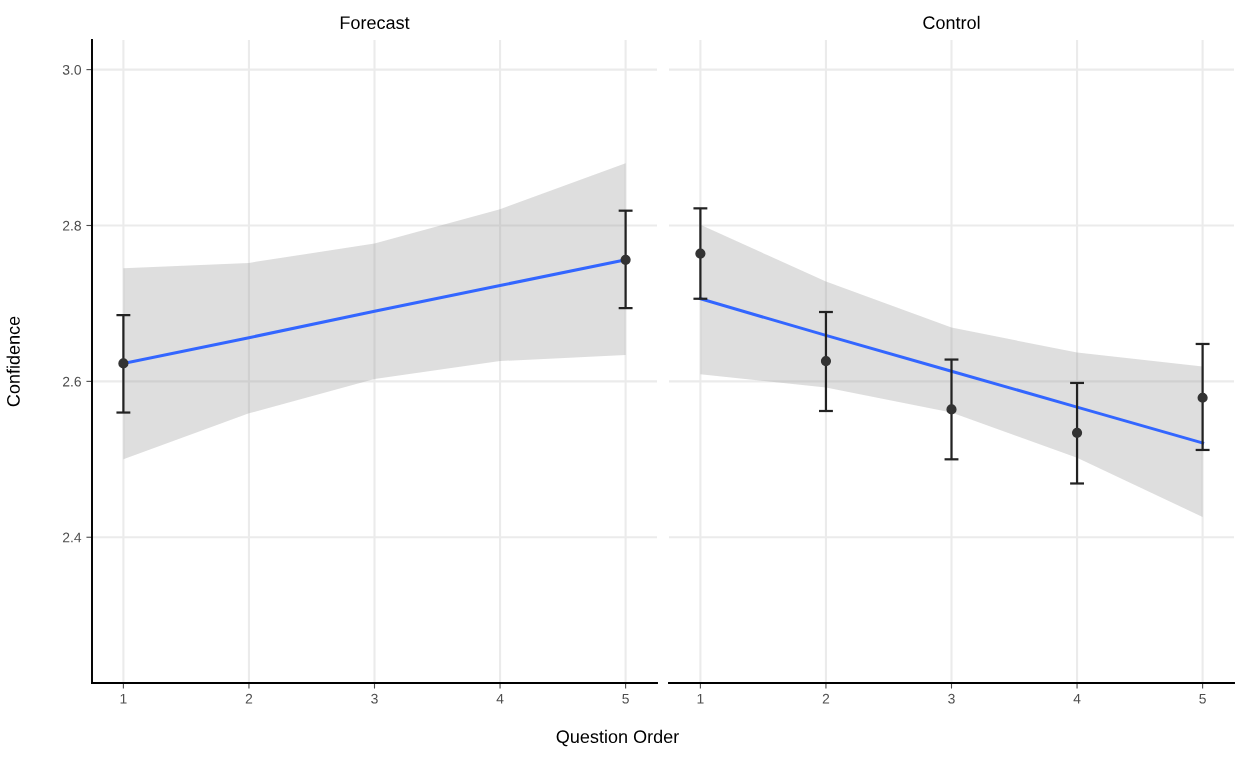 The image size is (1235, 758). Describe the element at coordinates (951, 22) in the screenshot. I see `chart-title: Control` at that location.